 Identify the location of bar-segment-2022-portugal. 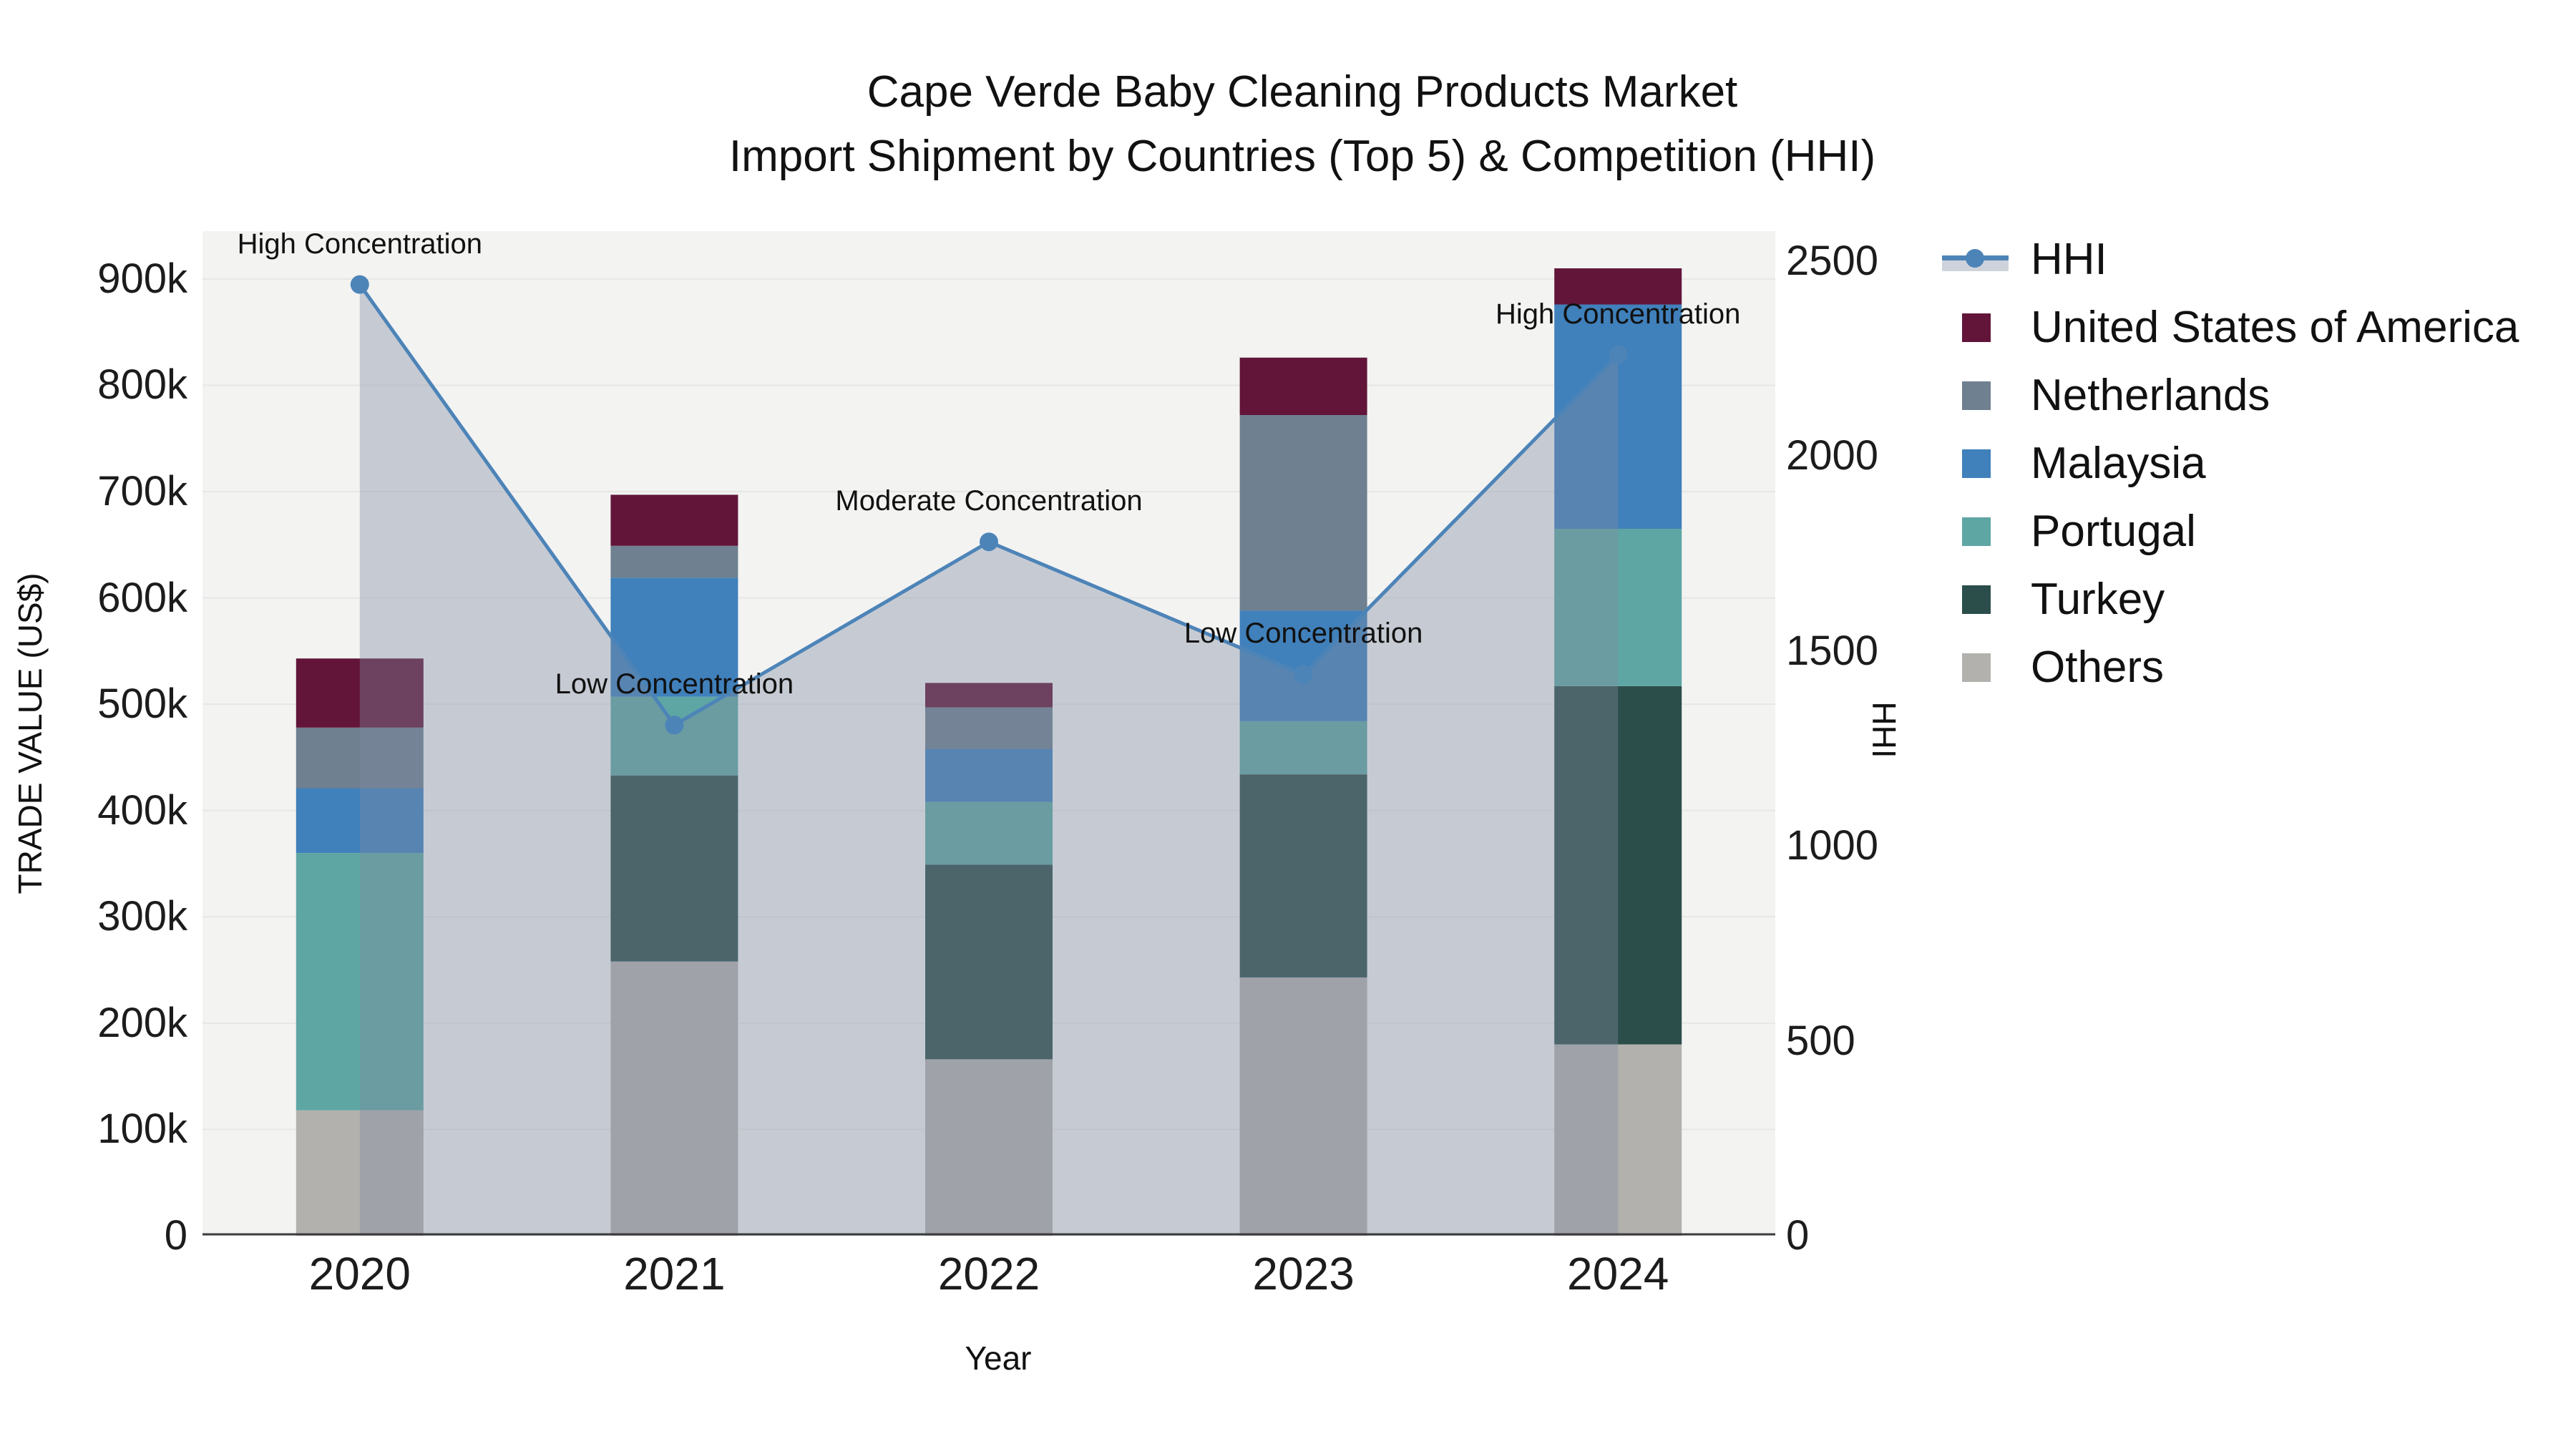
(989, 833).